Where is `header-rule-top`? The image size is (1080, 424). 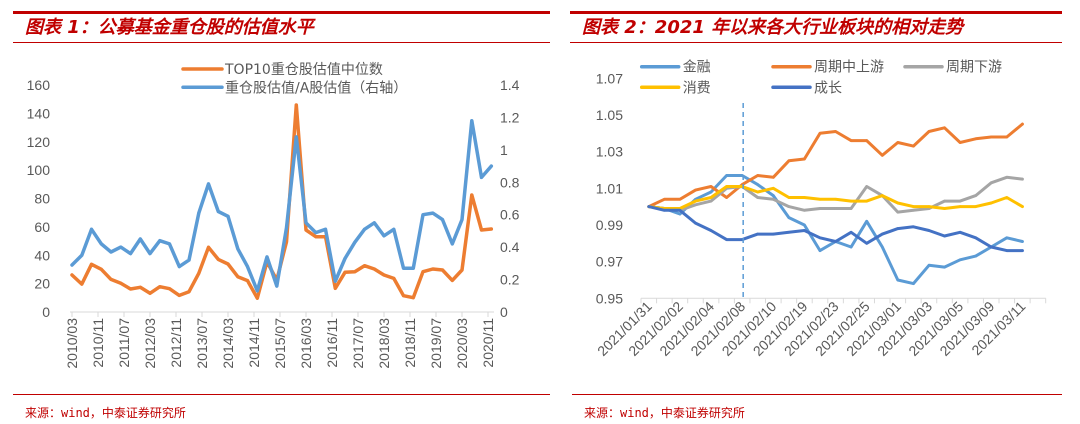
header-rule-top is located at coordinates (281, 12).